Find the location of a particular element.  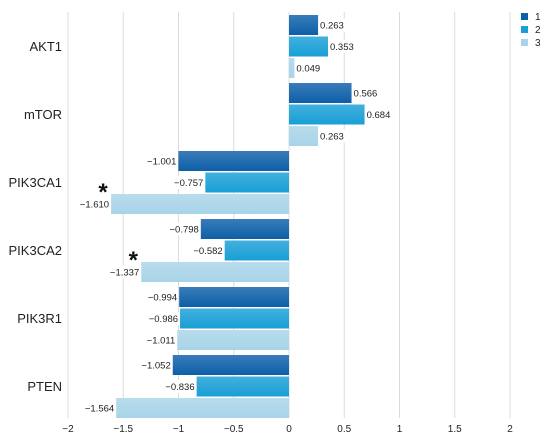

x-tick-label: 0 is located at coordinates (289, 429).